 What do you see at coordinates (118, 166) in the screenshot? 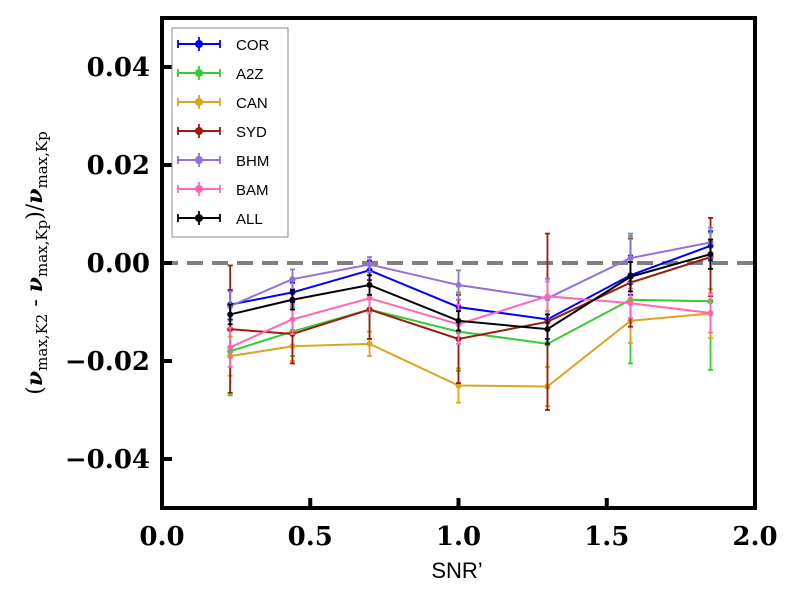
I see `y-tick-label: 0.02` at bounding box center [118, 166].